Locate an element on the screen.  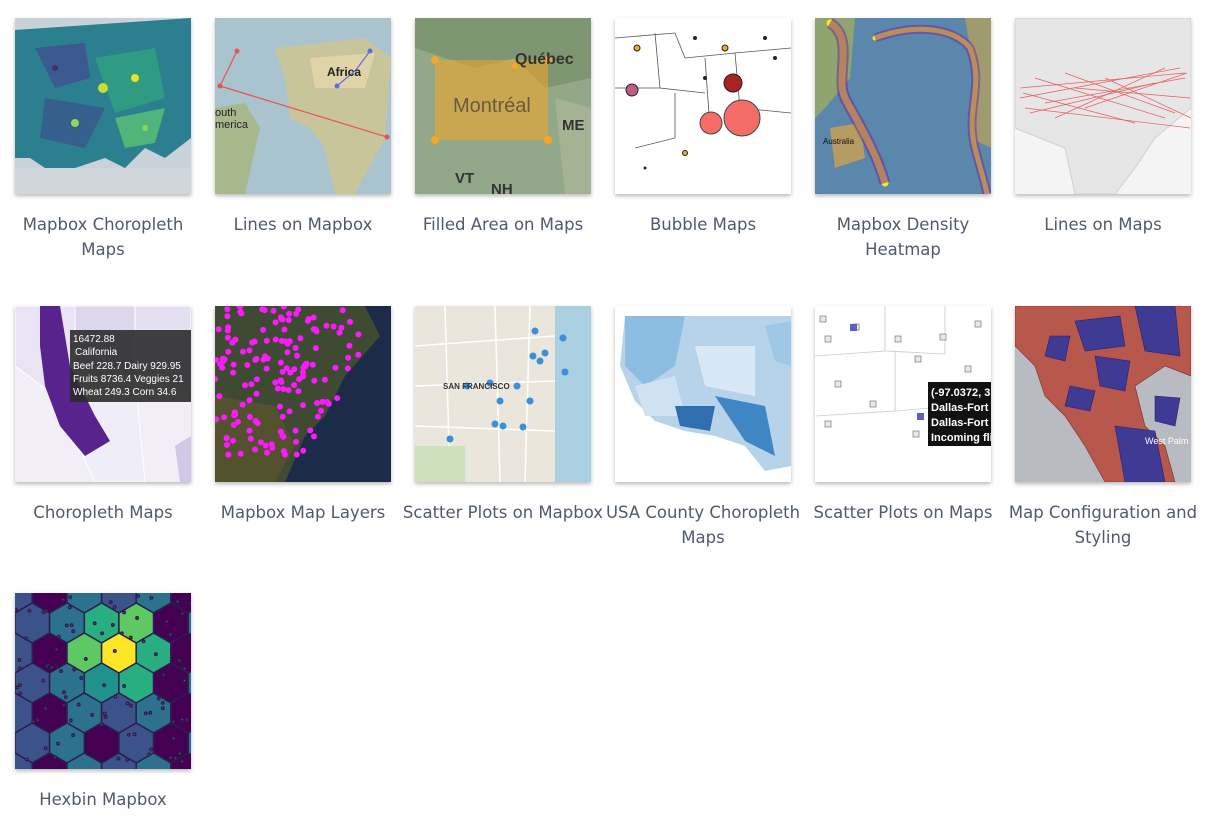
mapbox-density-heatmap-thumbnail-image: Australia is located at coordinates (903, 106).